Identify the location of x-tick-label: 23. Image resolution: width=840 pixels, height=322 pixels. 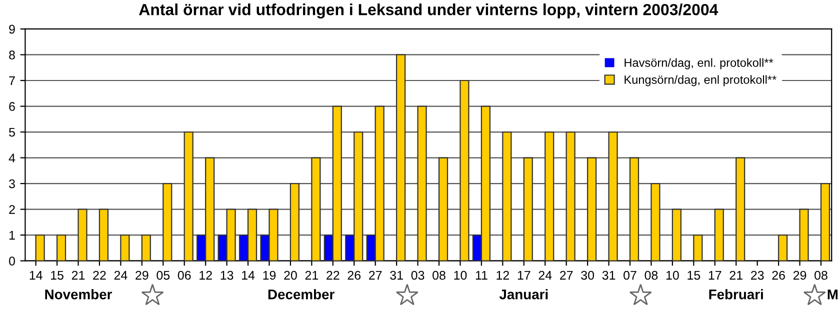
(757, 275).